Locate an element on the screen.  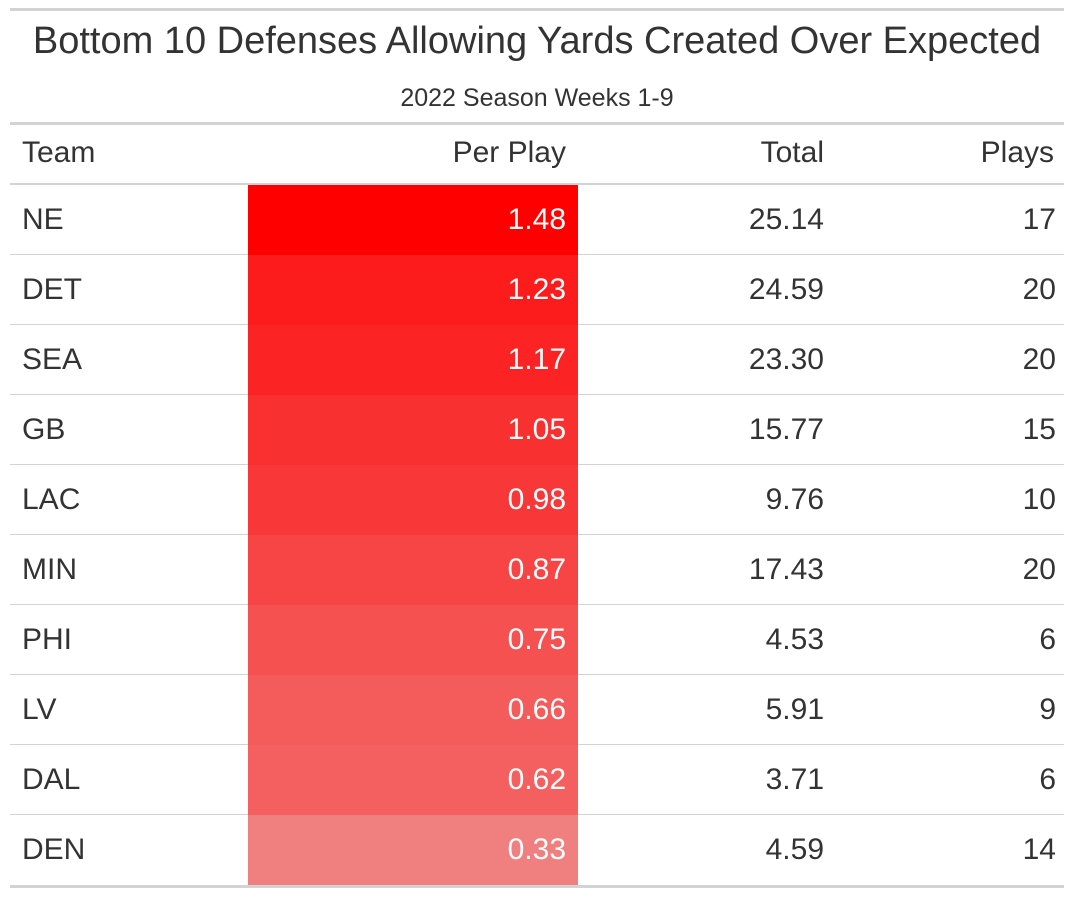
team-cell: DAL is located at coordinates (51, 779).